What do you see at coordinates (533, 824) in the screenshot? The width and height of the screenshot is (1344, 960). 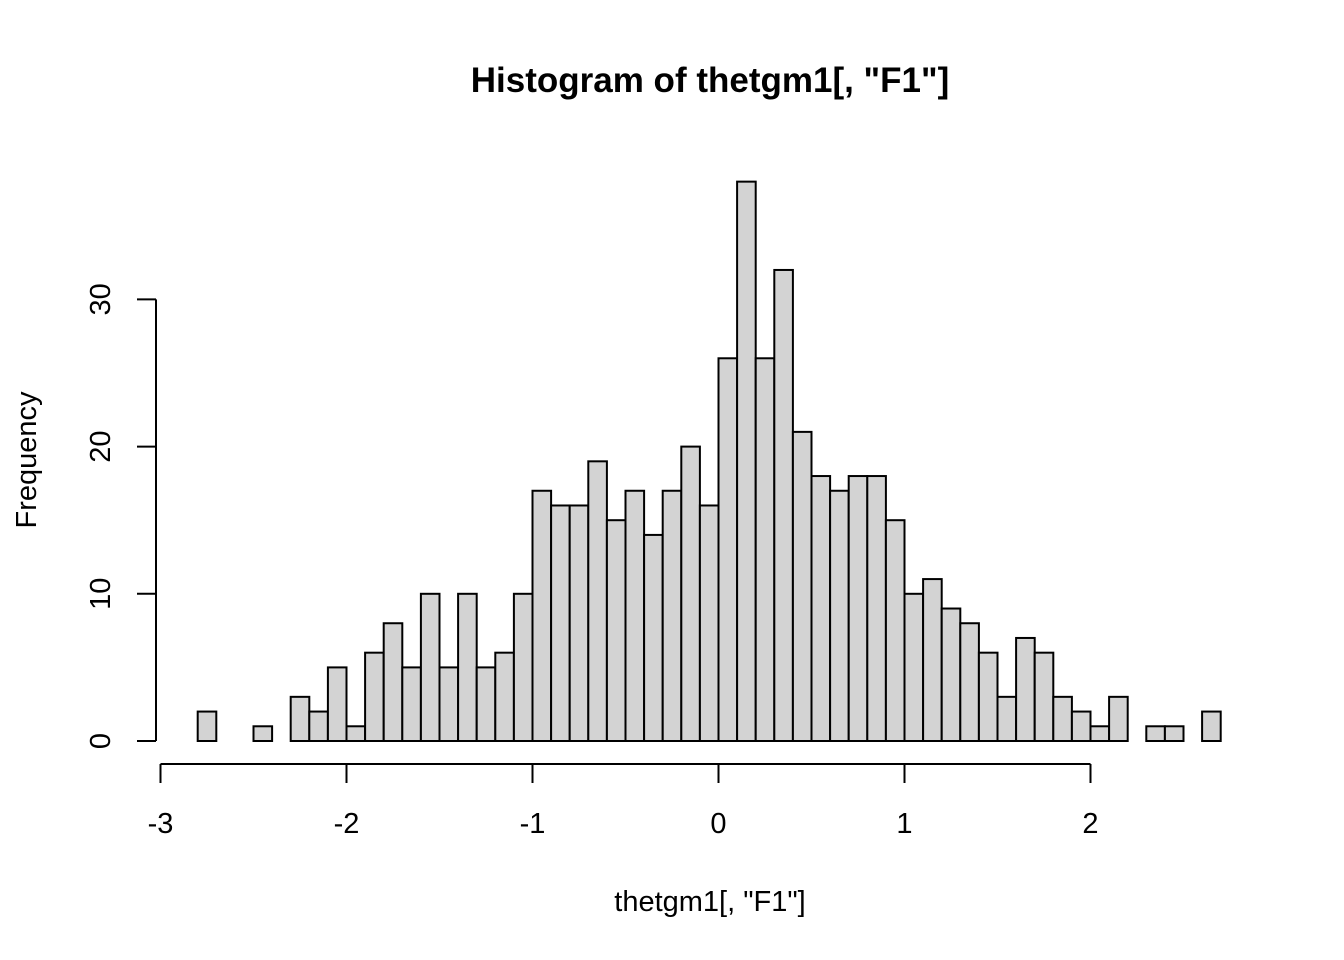 I see `x-tick-label: -1` at bounding box center [533, 824].